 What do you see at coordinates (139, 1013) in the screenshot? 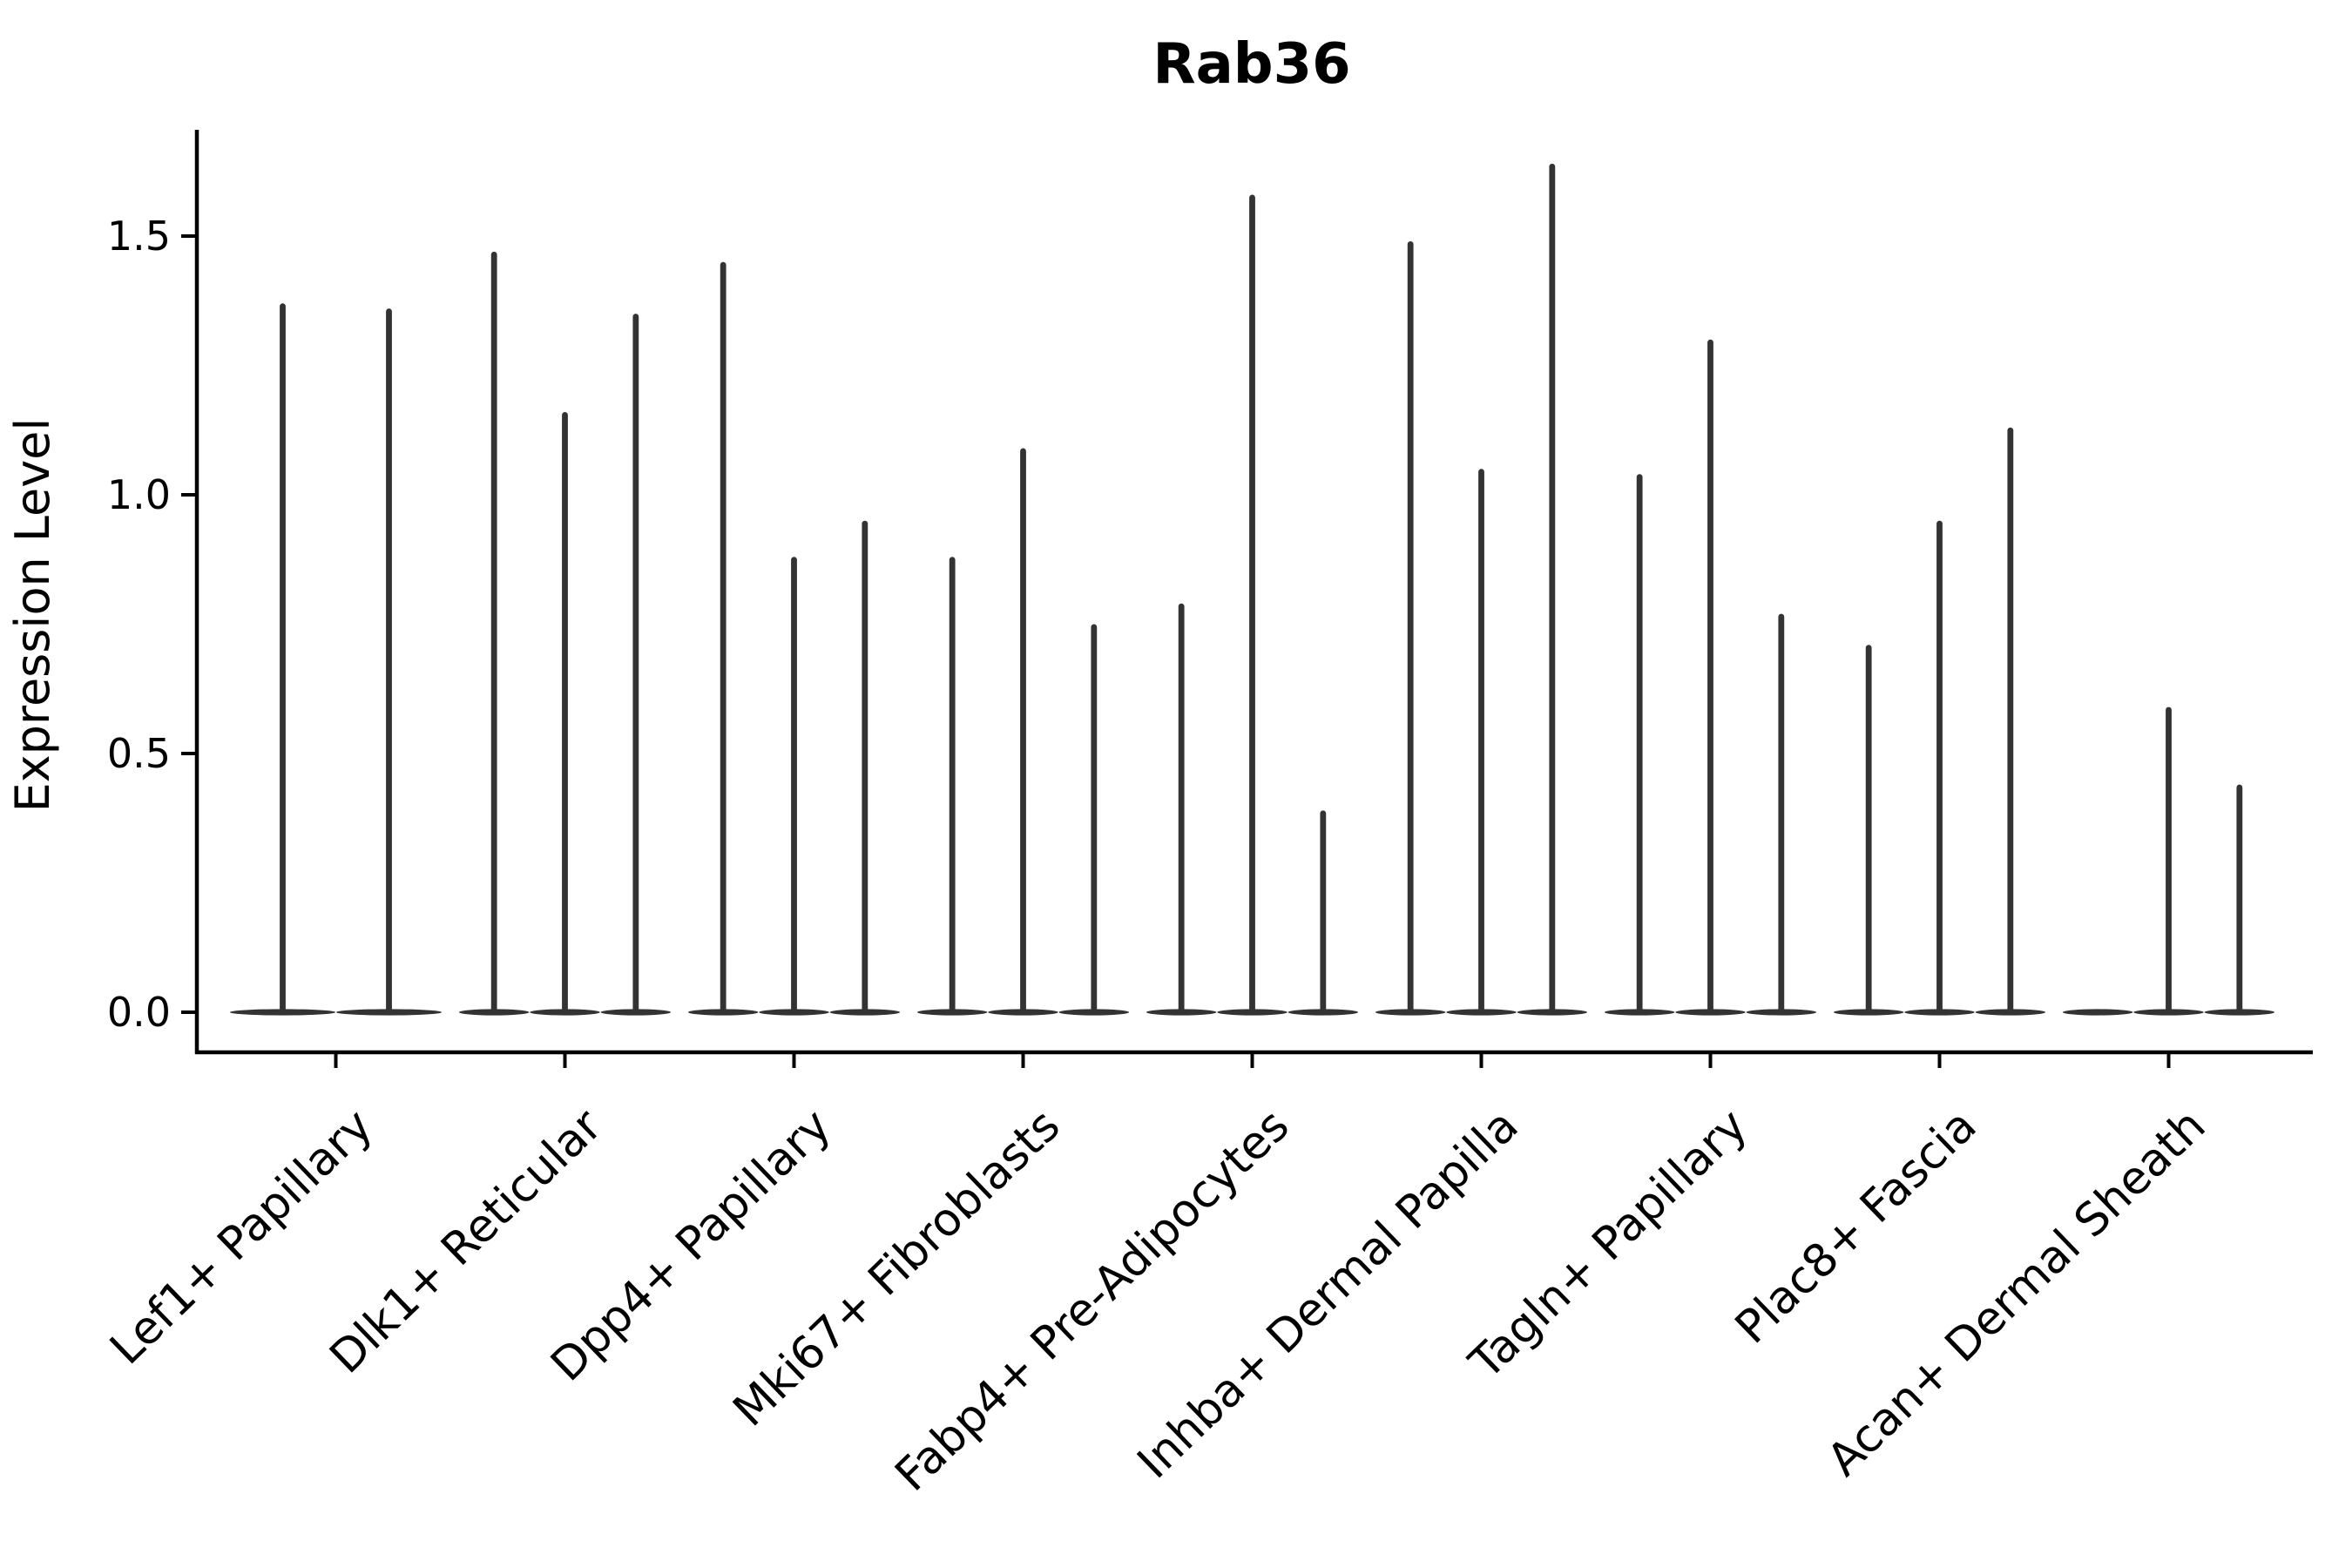
I see `y-tick-label: 0.0` at bounding box center [139, 1013].